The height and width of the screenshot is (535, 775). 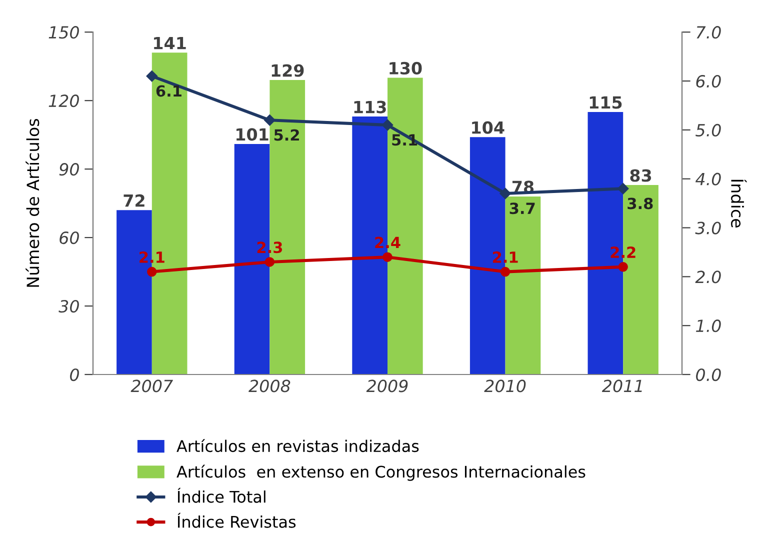 I want to click on y-tick-label: 60, so click(x=69, y=238).